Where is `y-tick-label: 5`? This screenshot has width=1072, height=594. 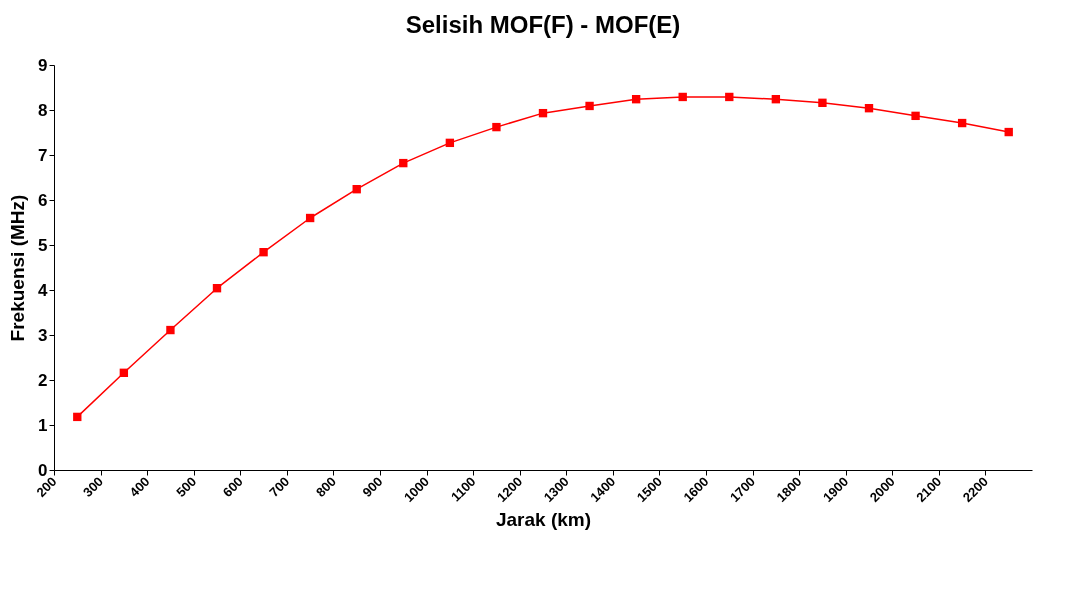 y-tick-label: 5 is located at coordinates (43, 245).